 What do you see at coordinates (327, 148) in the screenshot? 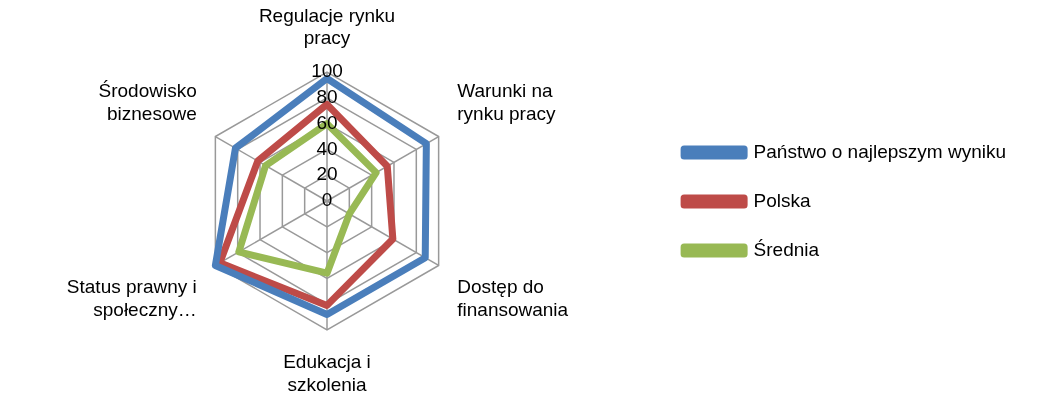
I see `y-tick-label: 40` at bounding box center [327, 148].